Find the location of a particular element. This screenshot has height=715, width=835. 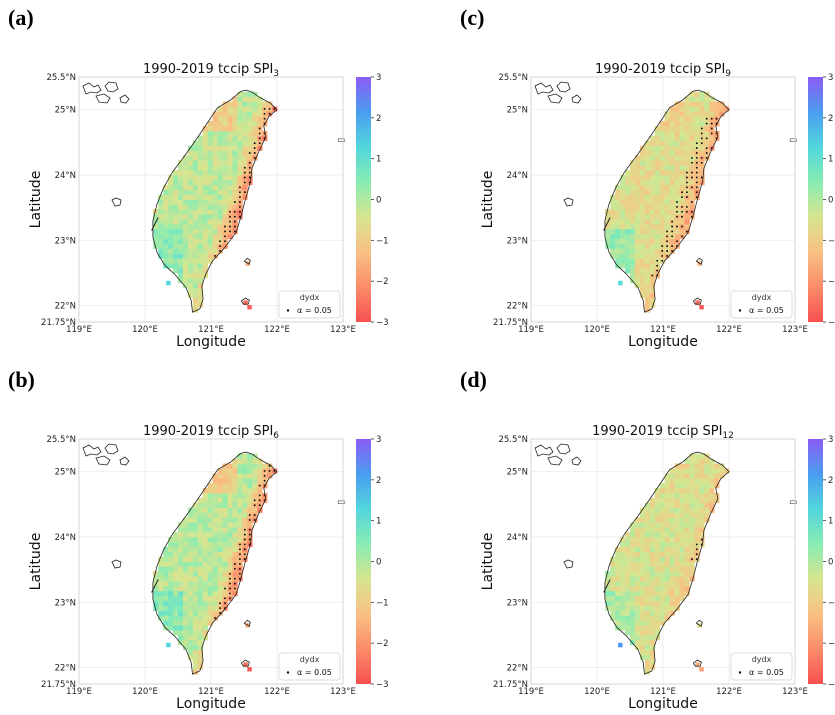

colorbar-tick-label: −3 is located at coordinates (382, 323).